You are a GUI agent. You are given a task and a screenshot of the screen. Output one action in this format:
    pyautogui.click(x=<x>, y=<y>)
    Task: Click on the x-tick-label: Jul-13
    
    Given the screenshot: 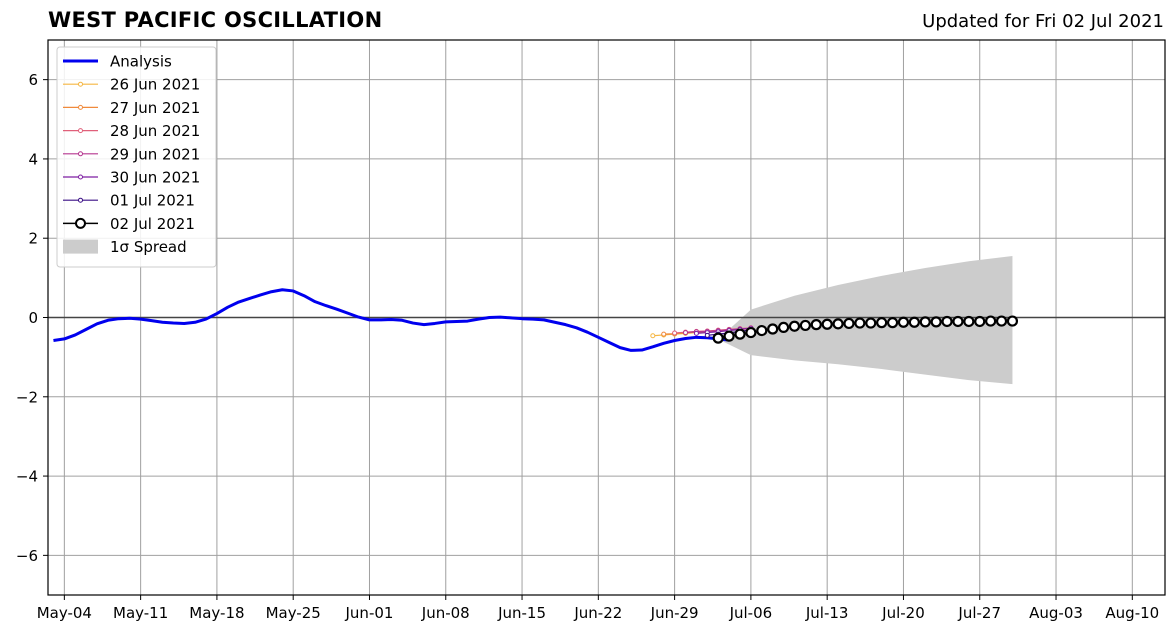 What is the action you would take?
    pyautogui.click(x=827, y=613)
    